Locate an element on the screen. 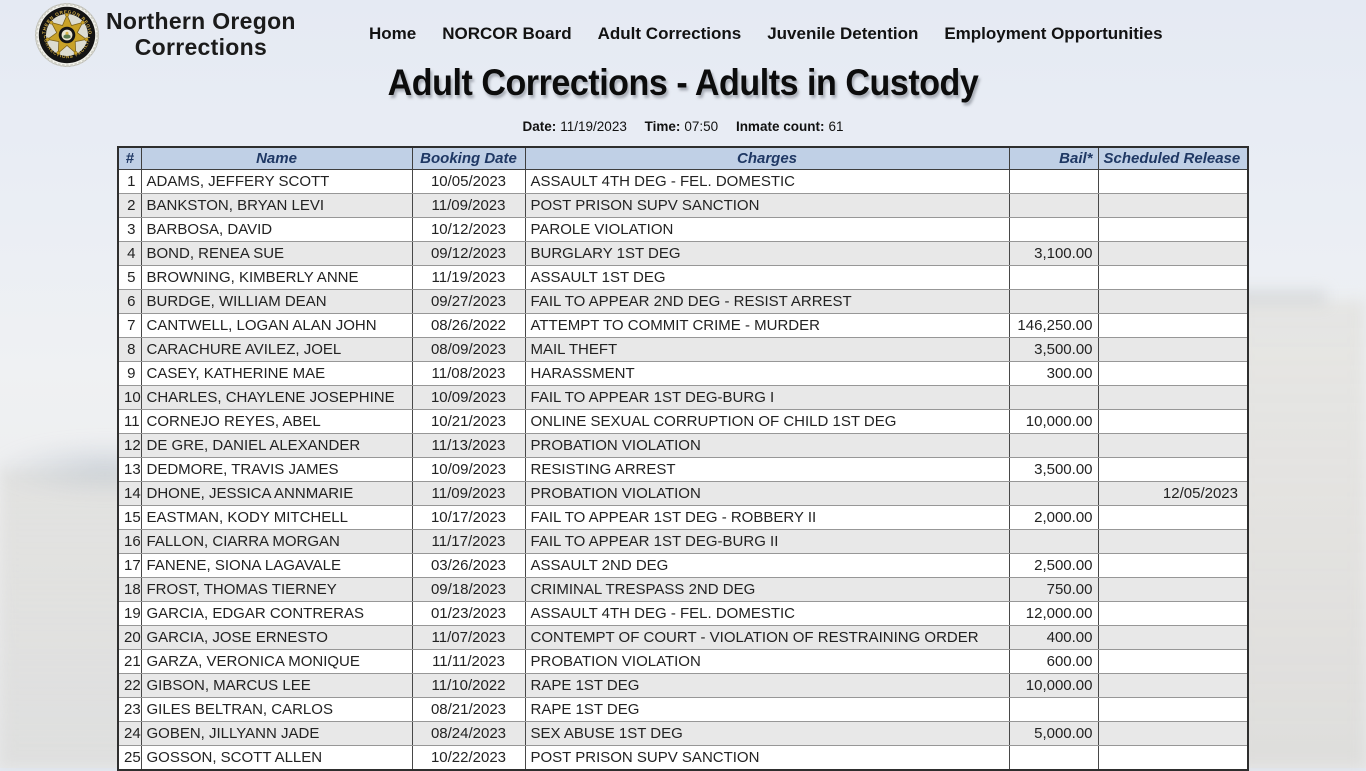 This screenshot has height=771, width=1366. cell-name: GOBEN, JILLYANN JADE is located at coordinates (276, 733).